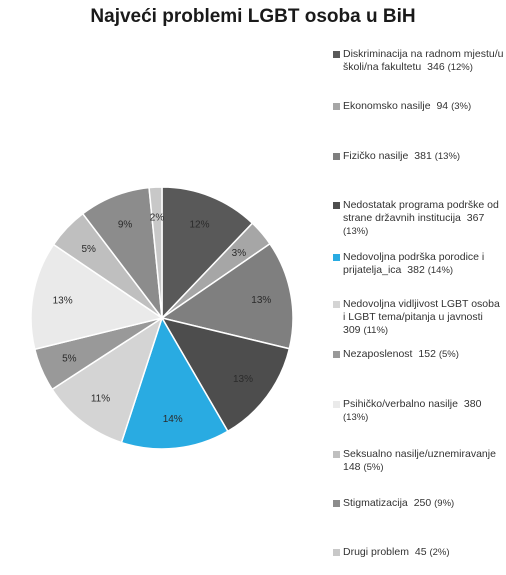 This screenshot has width=506, height=575. Describe the element at coordinates (460, 67) in the screenshot. I see `legend-percent: (12%)` at that location.